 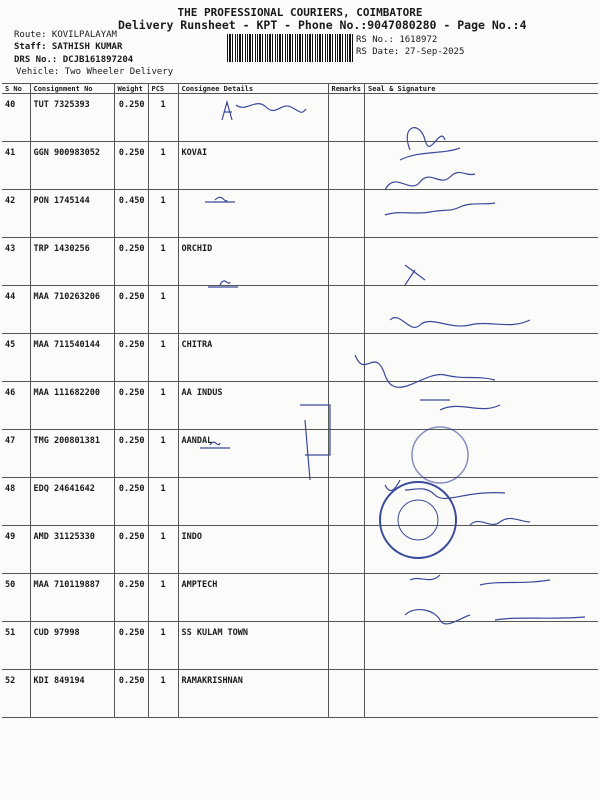 I want to click on table-row: 48 EDQ 24641642 0.250 1, so click(x=300, y=501).